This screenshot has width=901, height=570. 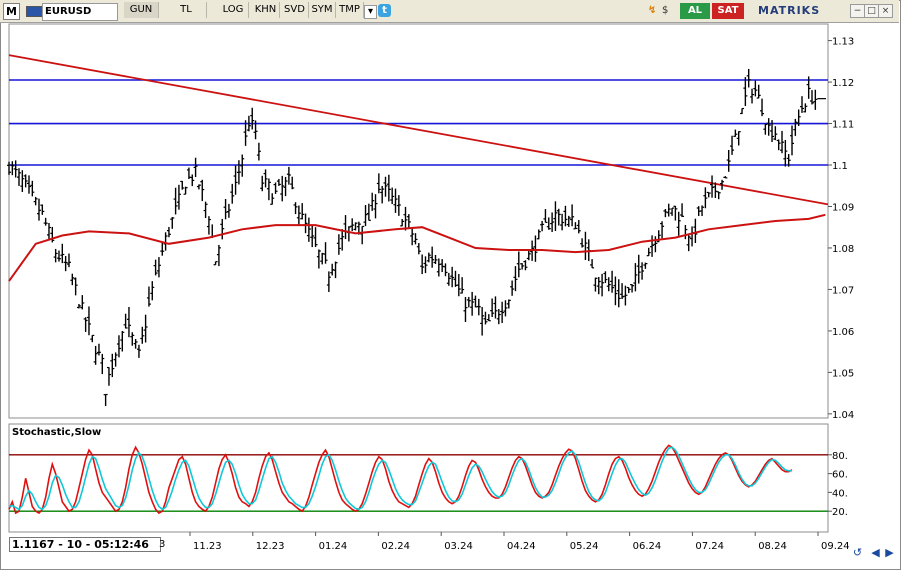 I want to click on sell-button: SAT, so click(x=728, y=11).